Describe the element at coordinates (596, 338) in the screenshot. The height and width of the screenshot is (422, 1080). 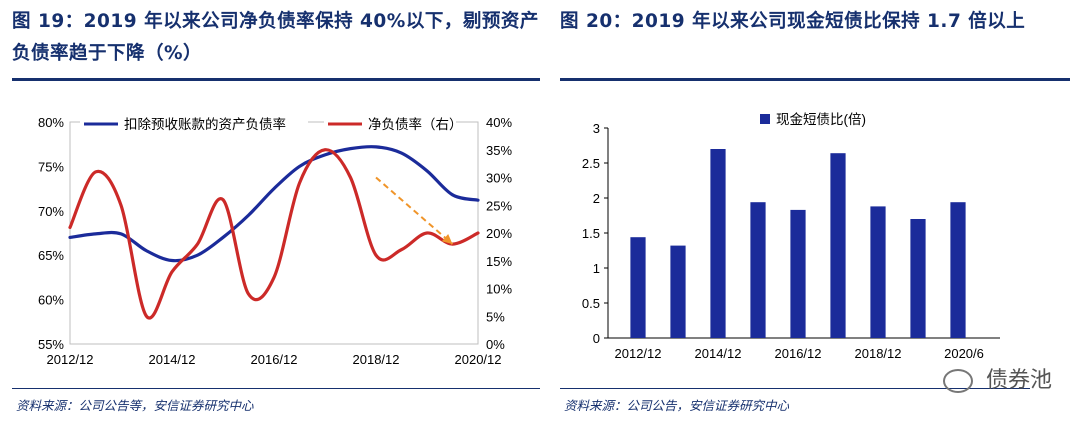
I see `y-tick-label: 0` at that location.